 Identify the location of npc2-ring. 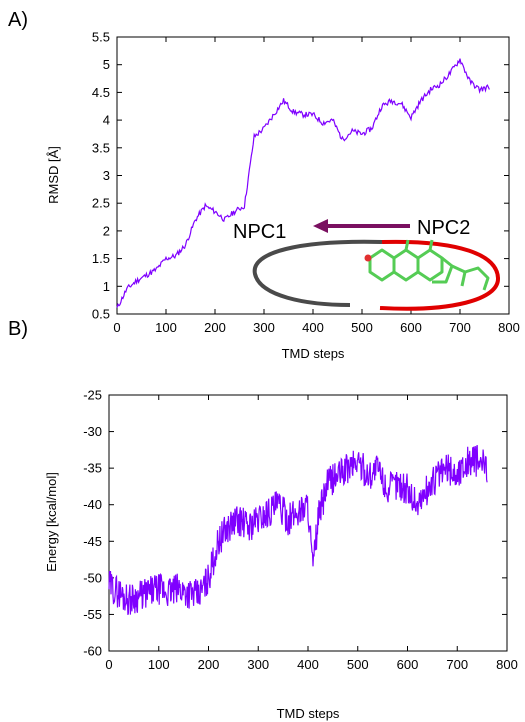
(440, 275).